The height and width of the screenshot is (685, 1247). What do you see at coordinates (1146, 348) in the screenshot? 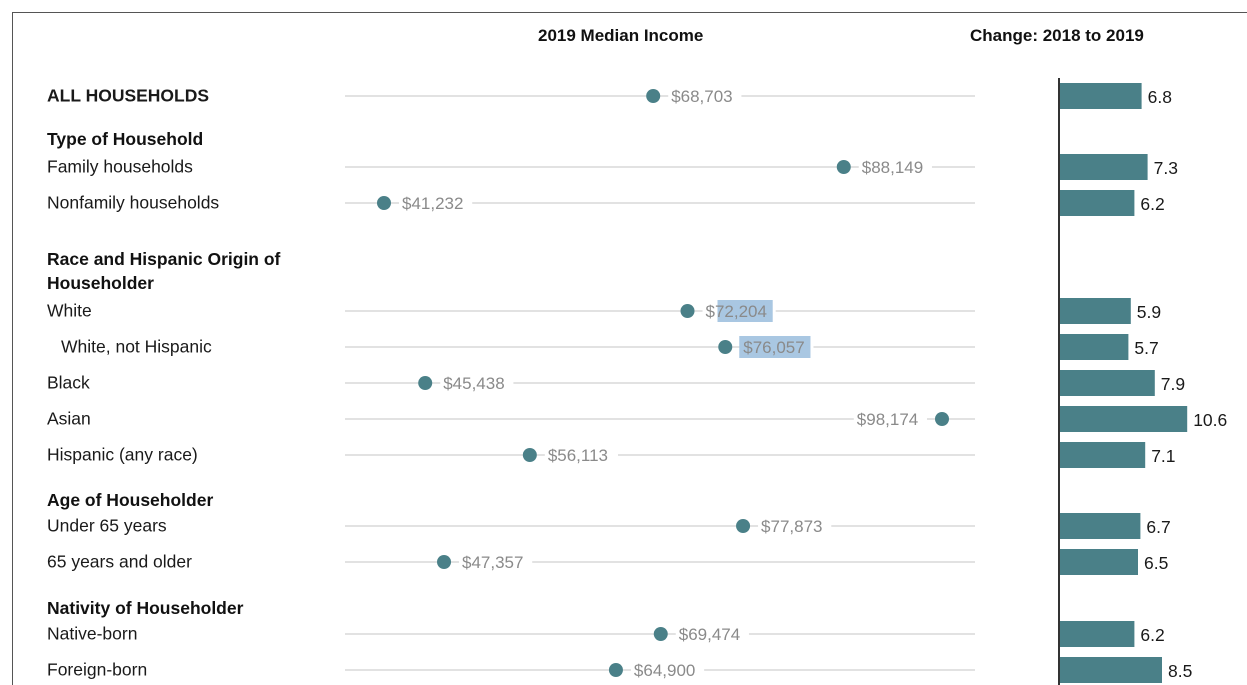
I see `change-value-label: 5.7` at bounding box center [1146, 348].